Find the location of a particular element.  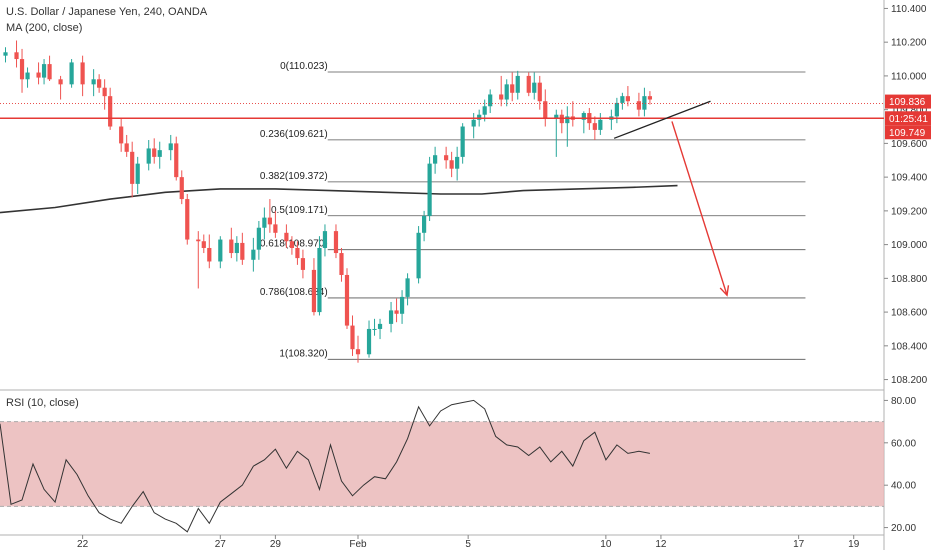

last-close-tag-text: 109.836 is located at coordinates (907, 102).